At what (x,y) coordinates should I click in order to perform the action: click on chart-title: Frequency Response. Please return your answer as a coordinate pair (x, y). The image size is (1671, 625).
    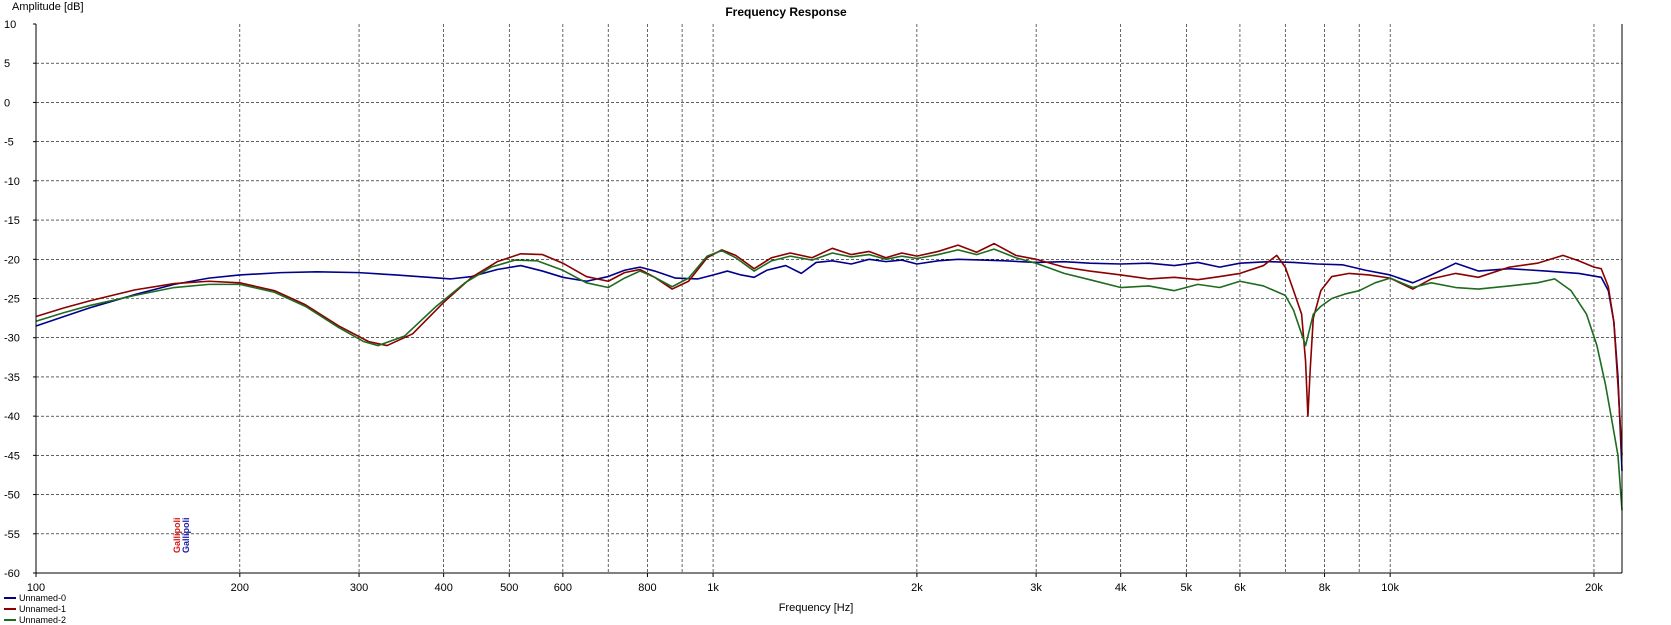
    Looking at the image, I should click on (786, 12).